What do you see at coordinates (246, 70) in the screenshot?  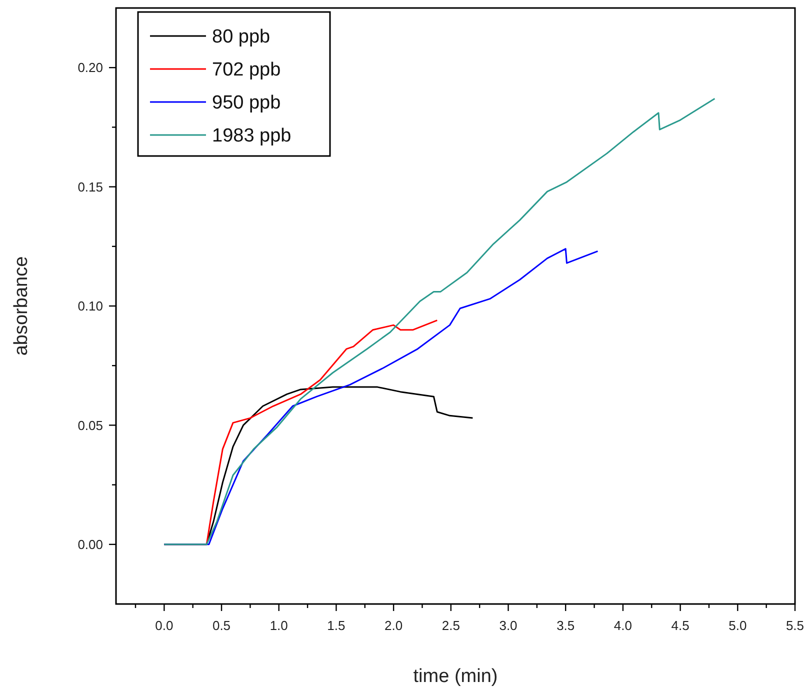 I see `legend-label: 702 ppb` at bounding box center [246, 70].